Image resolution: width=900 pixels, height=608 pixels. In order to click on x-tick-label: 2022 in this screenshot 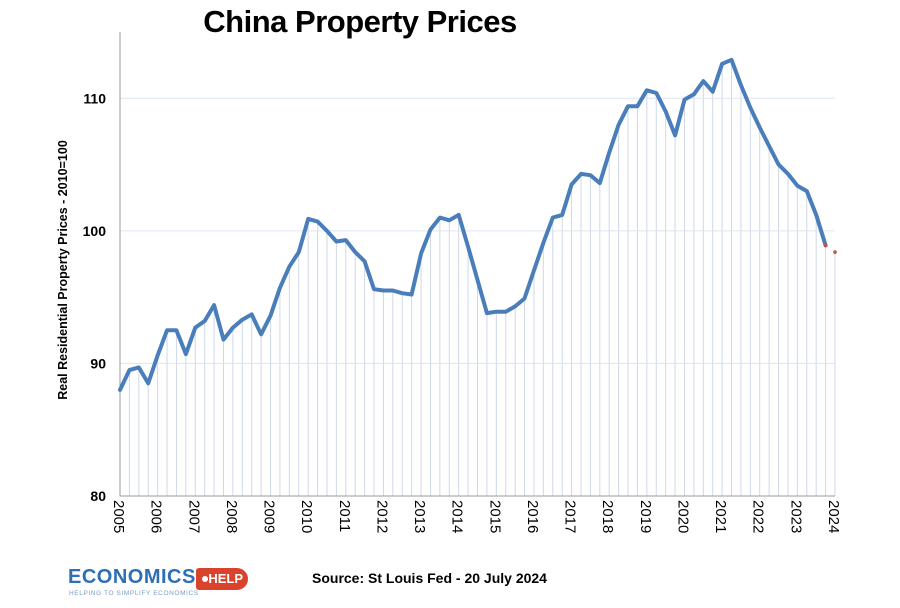, I will do `click(758, 516)`.